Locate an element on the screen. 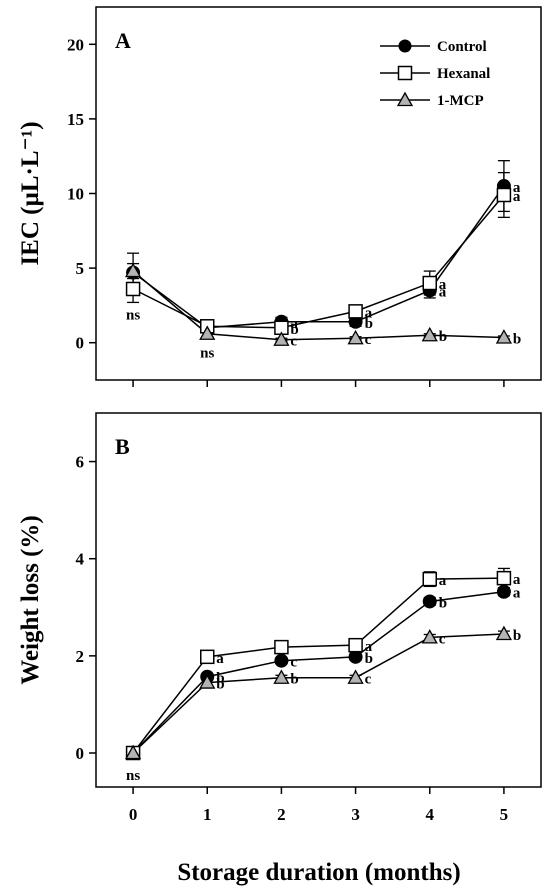  legend-label: Control is located at coordinates (462, 47).